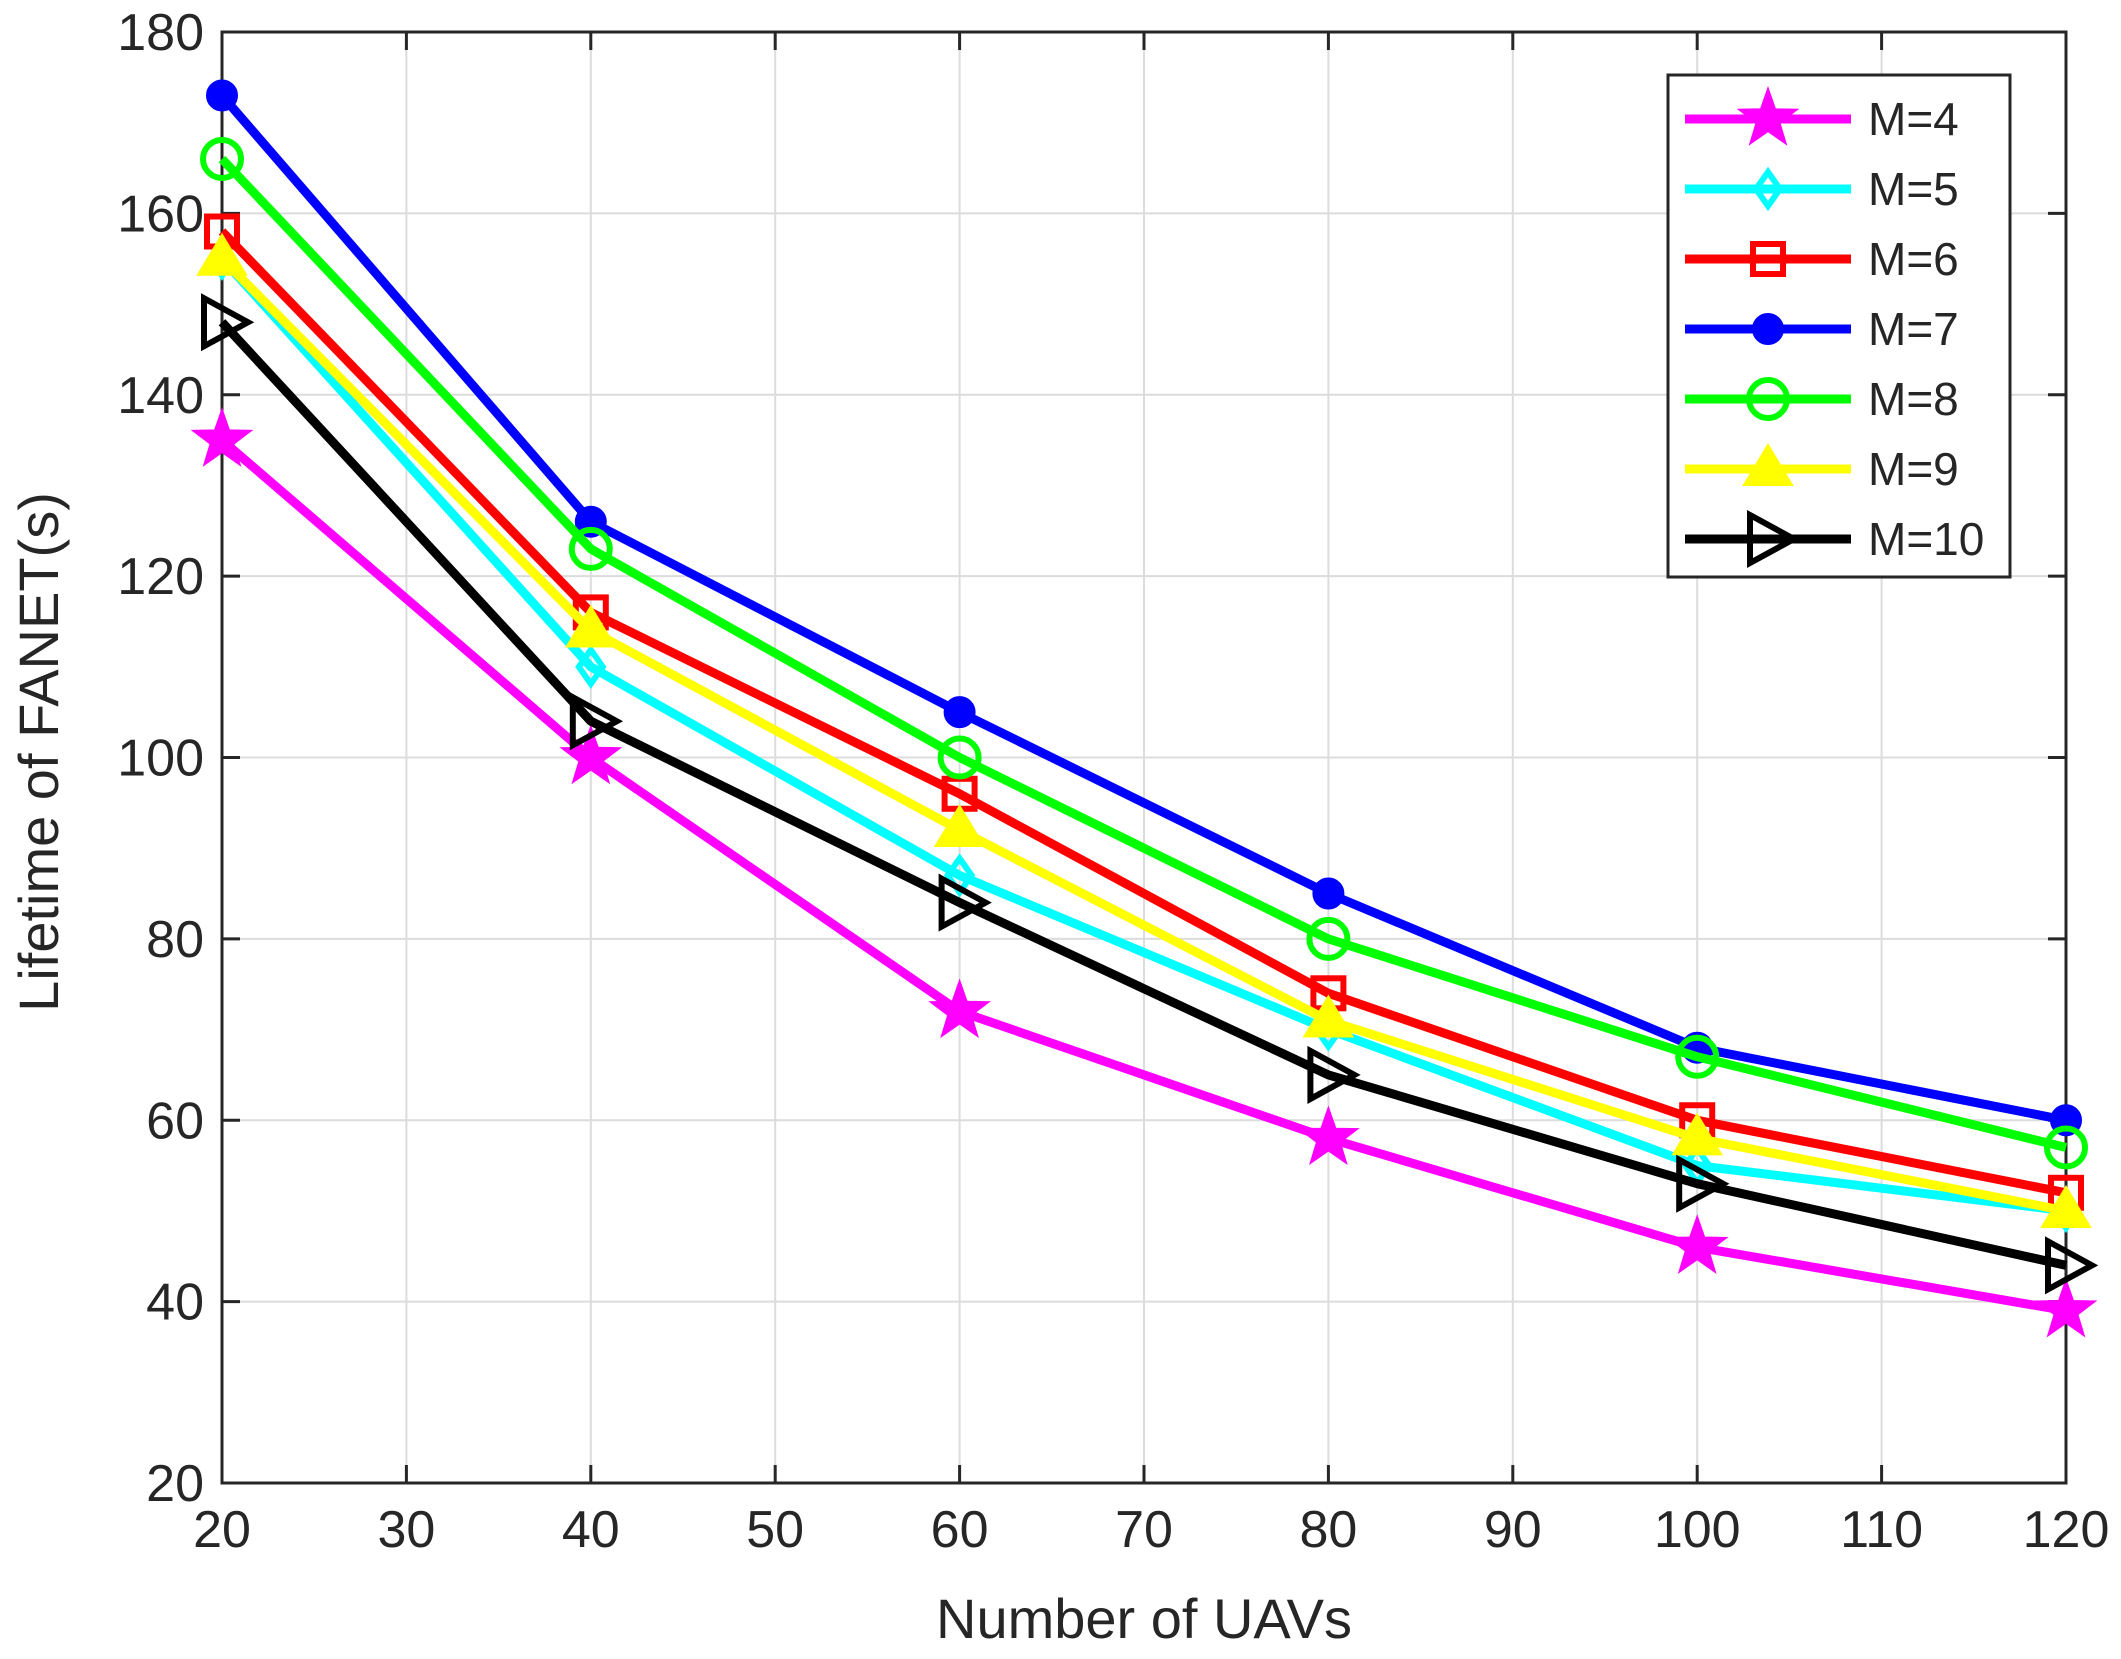 The image size is (2121, 1659). Describe the element at coordinates (160, 759) in the screenshot. I see `y-tick-label: 100` at that location.